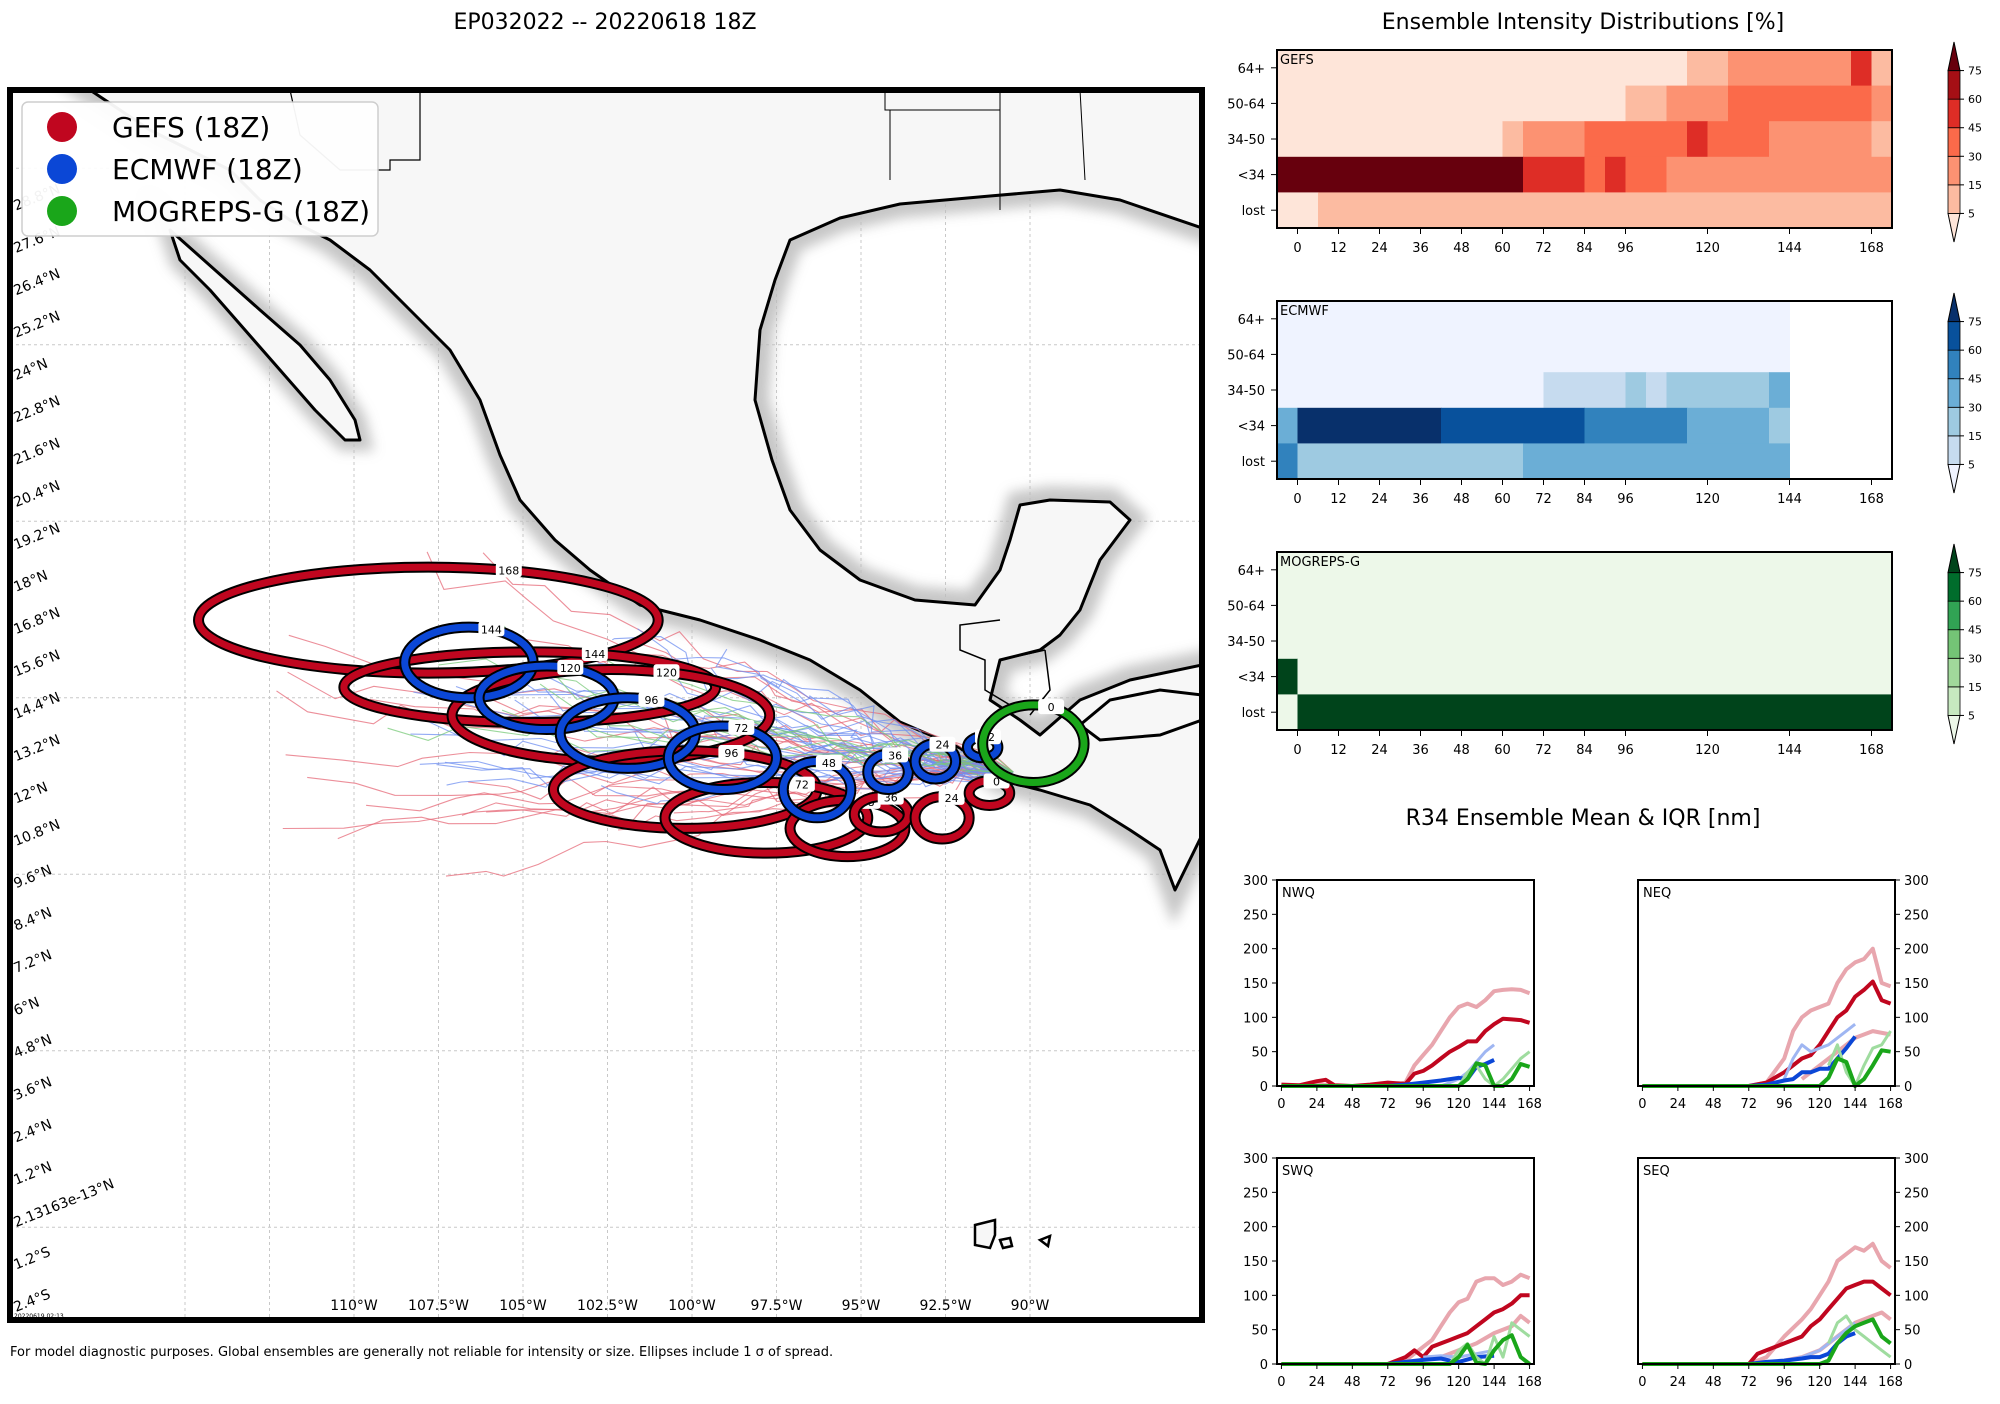  I want to click on xtick-label: 72, so click(1388, 1104).